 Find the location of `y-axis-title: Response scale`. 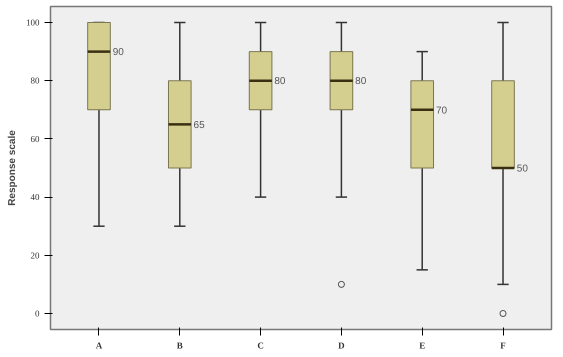

y-axis-title: Response scale is located at coordinates (12, 168).